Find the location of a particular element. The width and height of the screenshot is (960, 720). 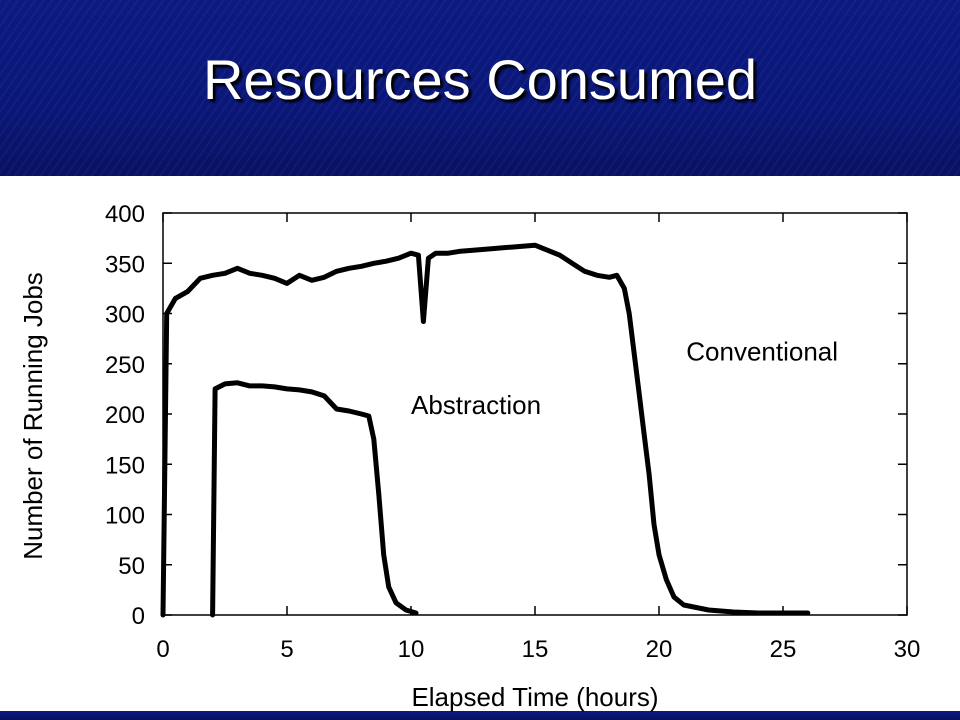

x-axis-title: Elapsed Time (hours) is located at coordinates (534, 697).